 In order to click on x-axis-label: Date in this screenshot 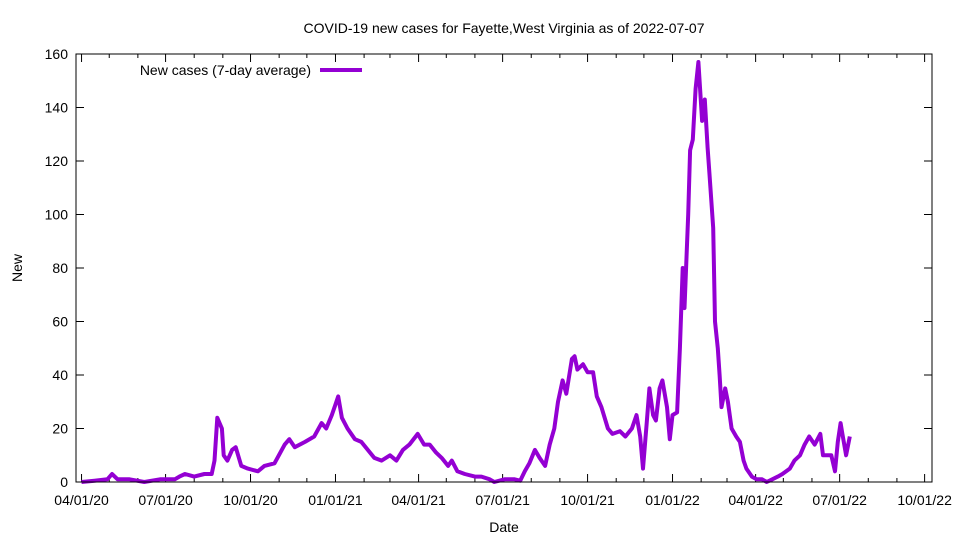, I will do `click(504, 527)`.